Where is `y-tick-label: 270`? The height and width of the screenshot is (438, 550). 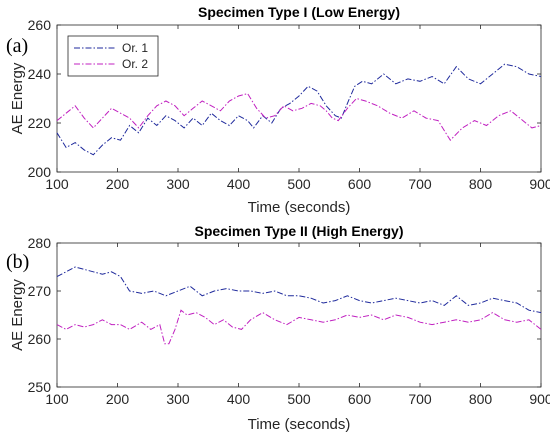 y-tick-label: 270 is located at coordinates (40, 291).